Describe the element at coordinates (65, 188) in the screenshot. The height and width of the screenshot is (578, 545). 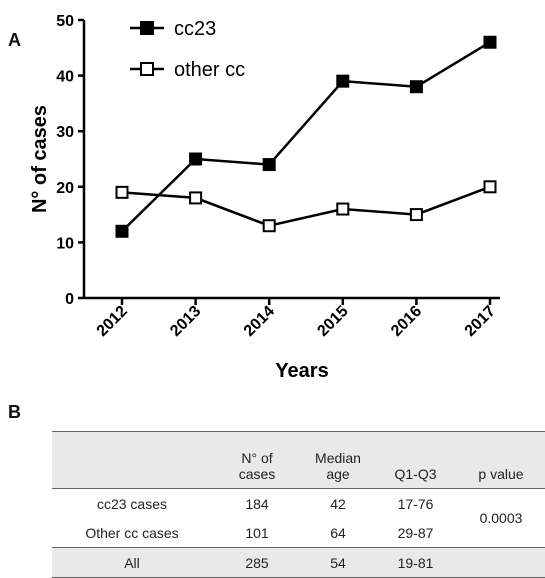
I see `y-tick-label: 20` at that location.